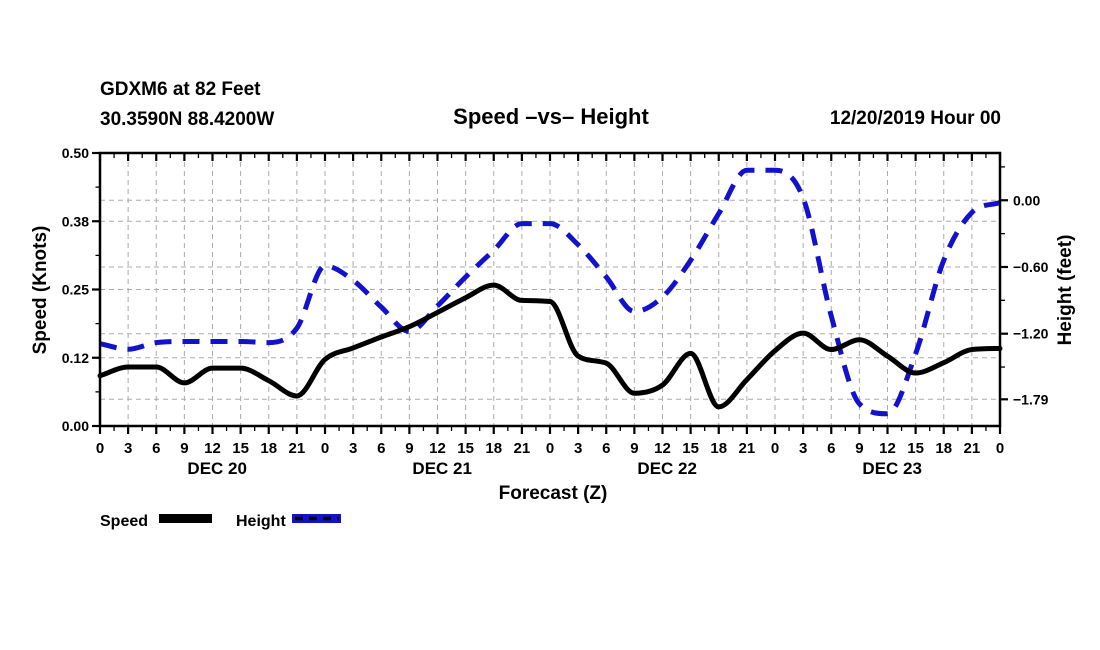  Describe the element at coordinates (124, 521) in the screenshot. I see `legend-speed-label: Speed` at that location.